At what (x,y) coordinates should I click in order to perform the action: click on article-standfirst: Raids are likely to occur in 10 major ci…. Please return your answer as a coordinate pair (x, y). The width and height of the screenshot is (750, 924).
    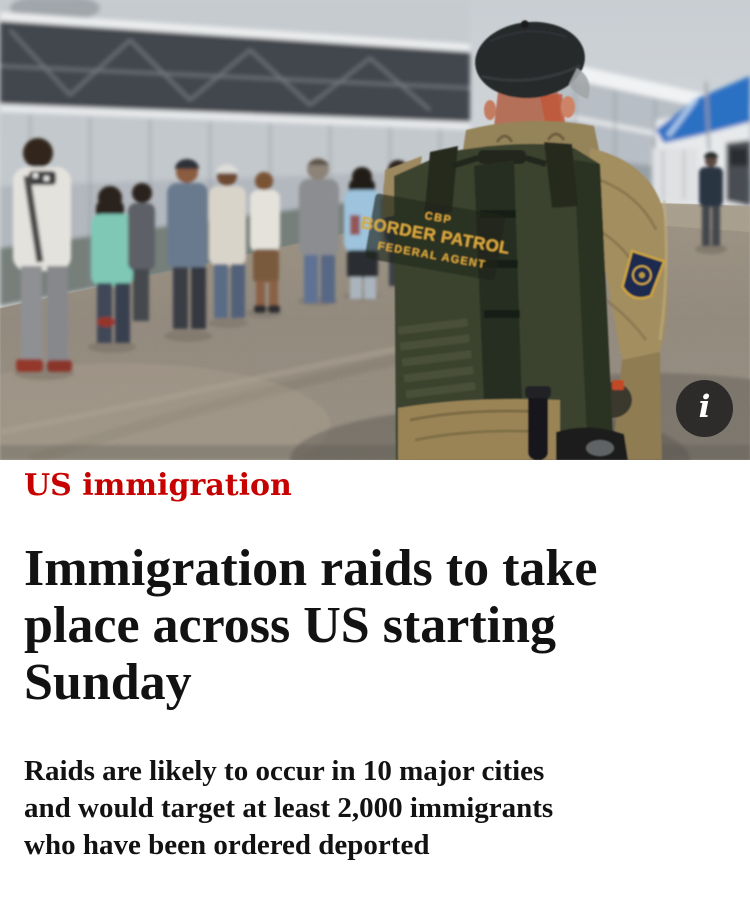
    Looking at the image, I should click on (289, 807).